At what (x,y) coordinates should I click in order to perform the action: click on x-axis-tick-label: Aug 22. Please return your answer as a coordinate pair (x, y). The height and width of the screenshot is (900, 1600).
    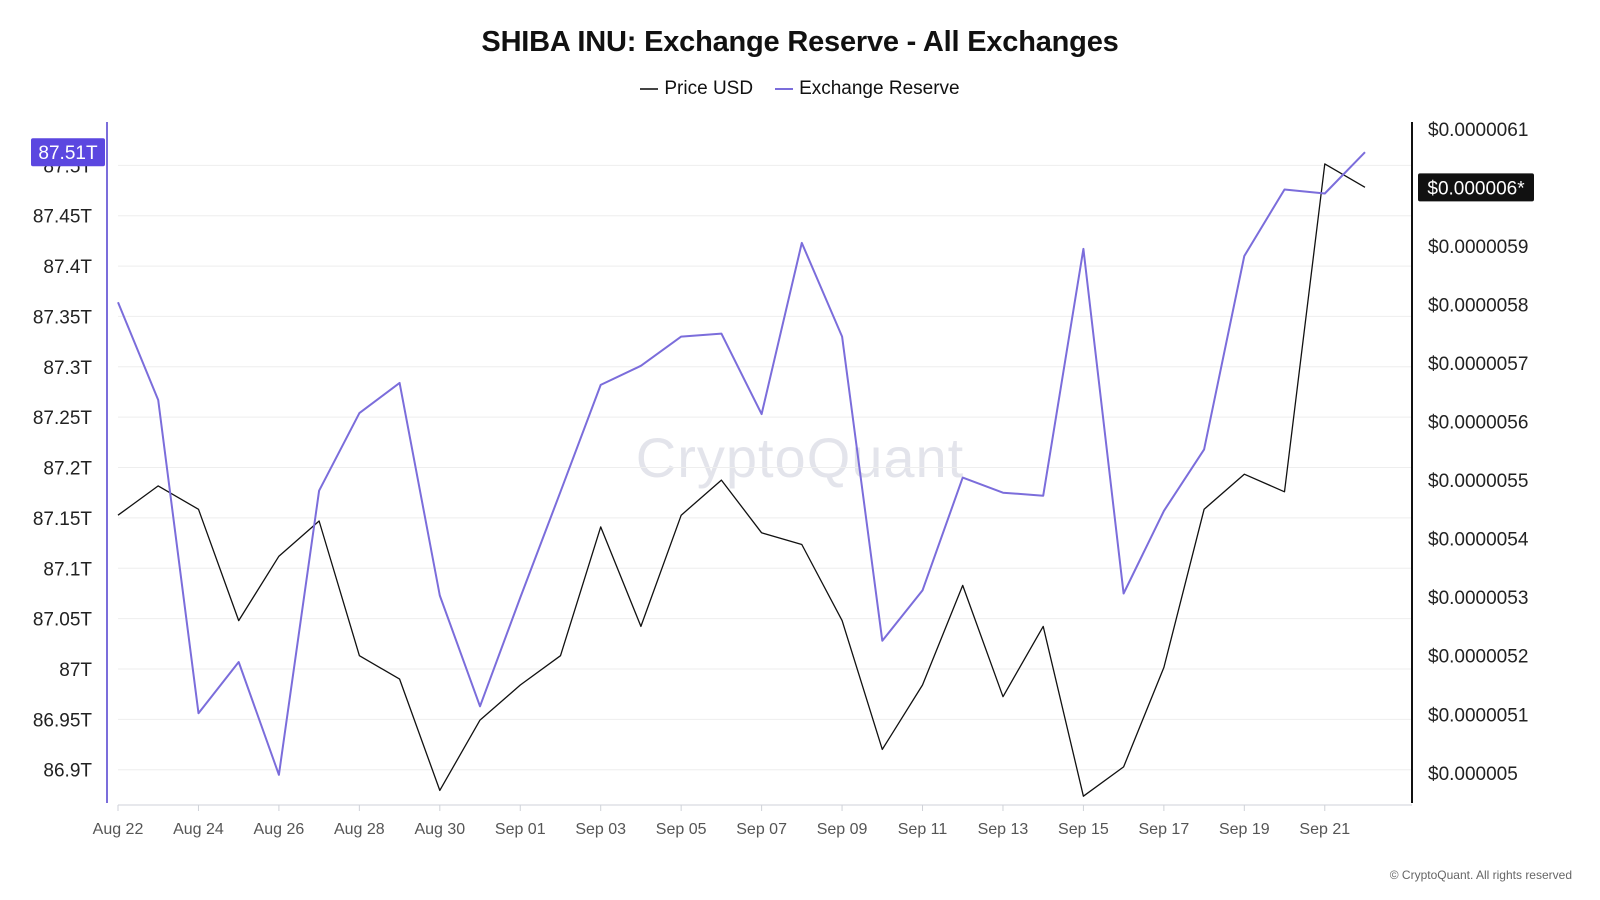
    Looking at the image, I should click on (118, 829).